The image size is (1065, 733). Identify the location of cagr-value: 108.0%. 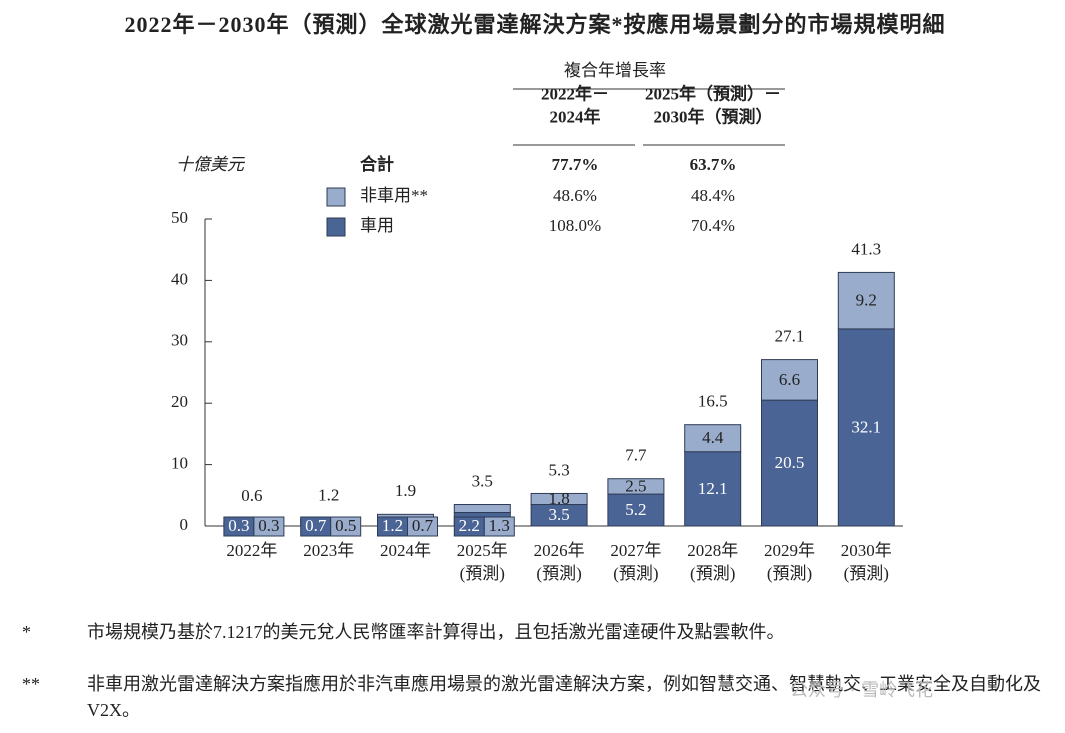
(575, 225).